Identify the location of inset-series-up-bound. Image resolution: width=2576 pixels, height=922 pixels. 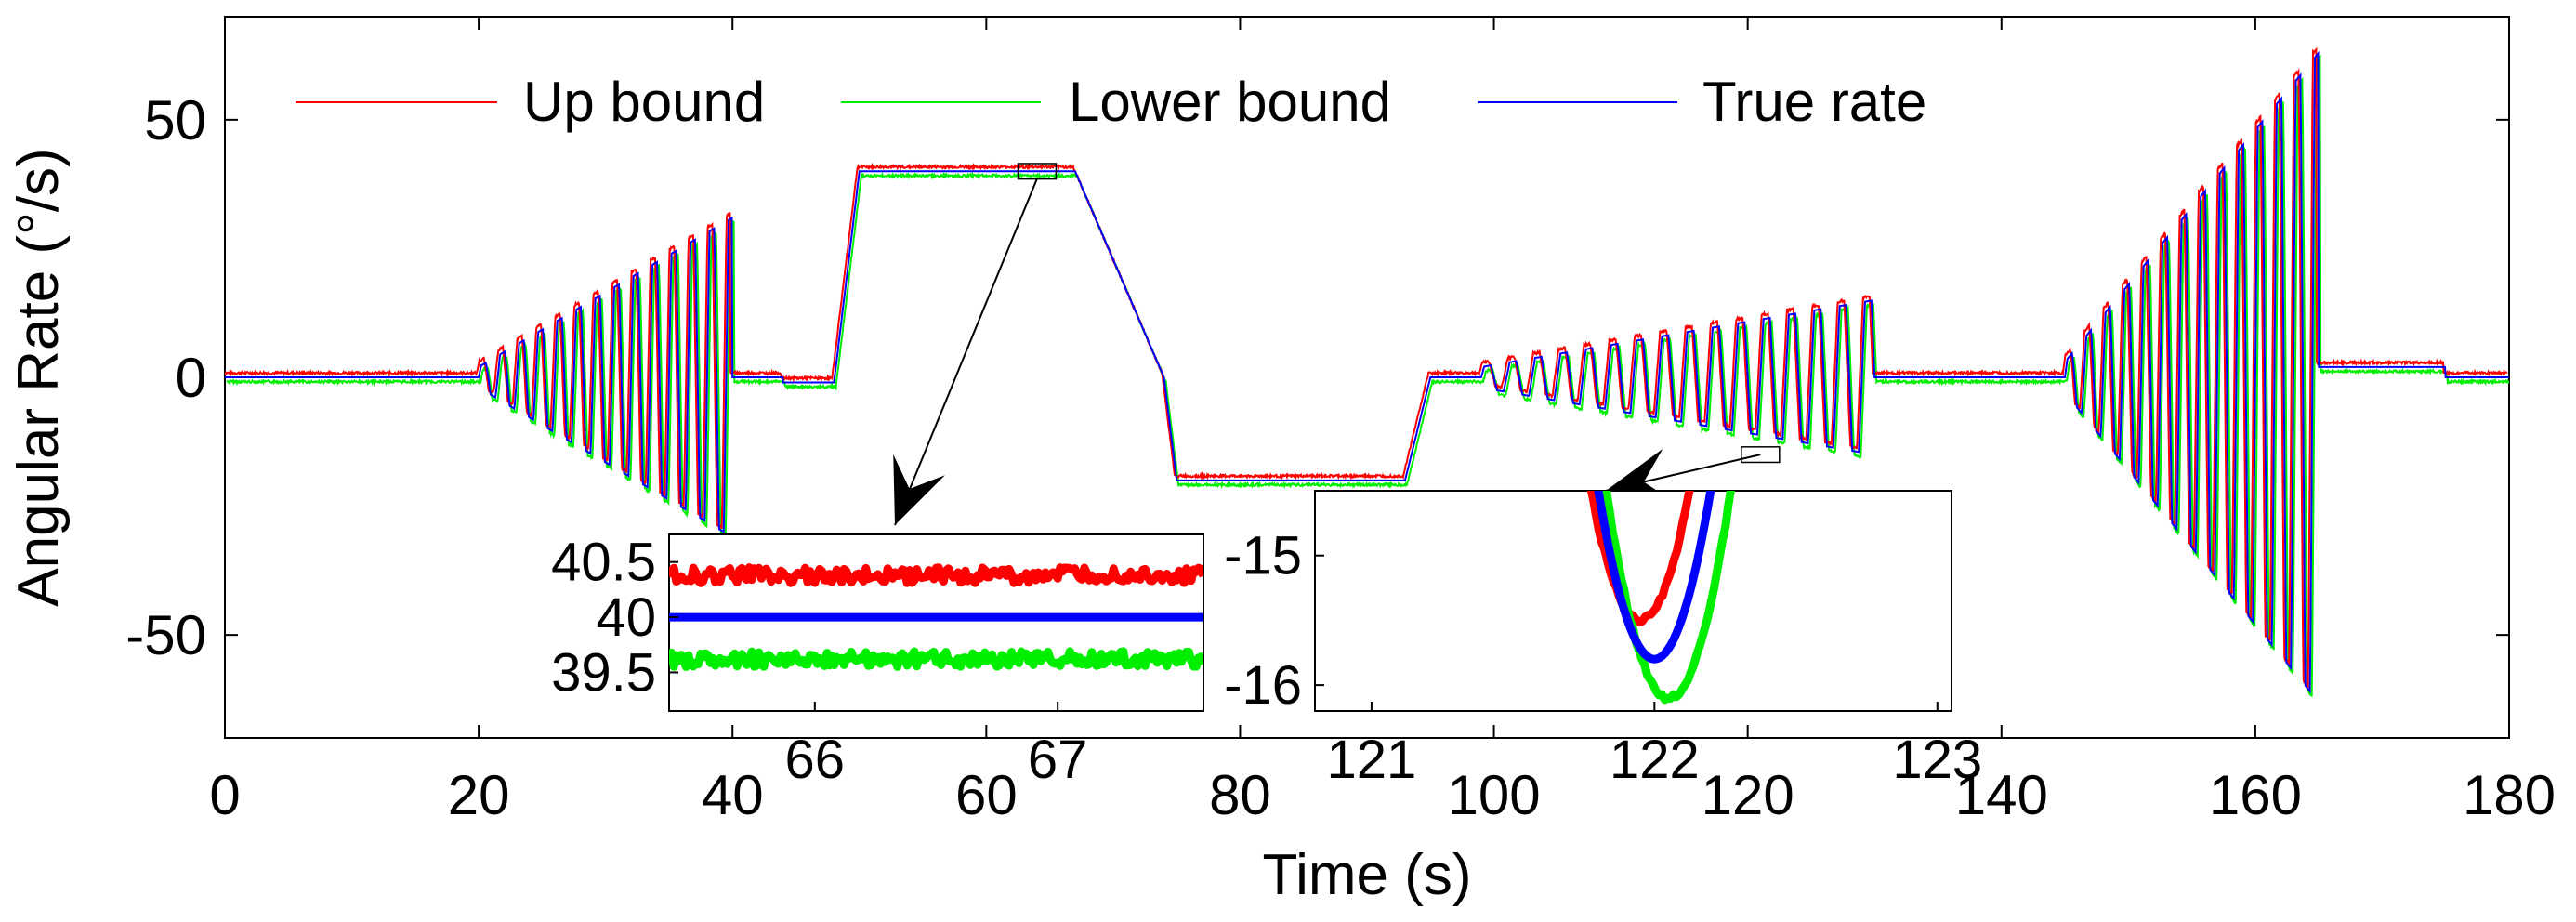
(936, 575).